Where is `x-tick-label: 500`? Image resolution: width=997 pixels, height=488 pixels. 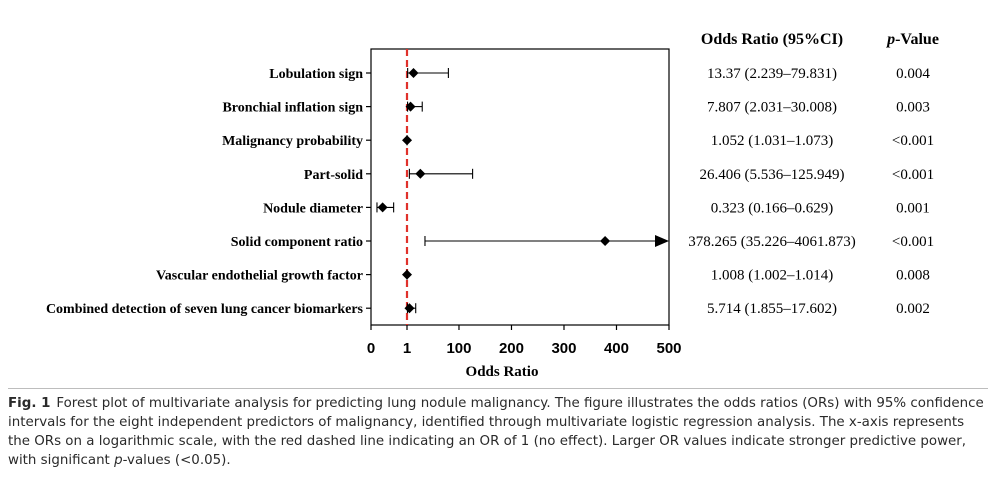
x-tick-label: 500 is located at coordinates (668, 348).